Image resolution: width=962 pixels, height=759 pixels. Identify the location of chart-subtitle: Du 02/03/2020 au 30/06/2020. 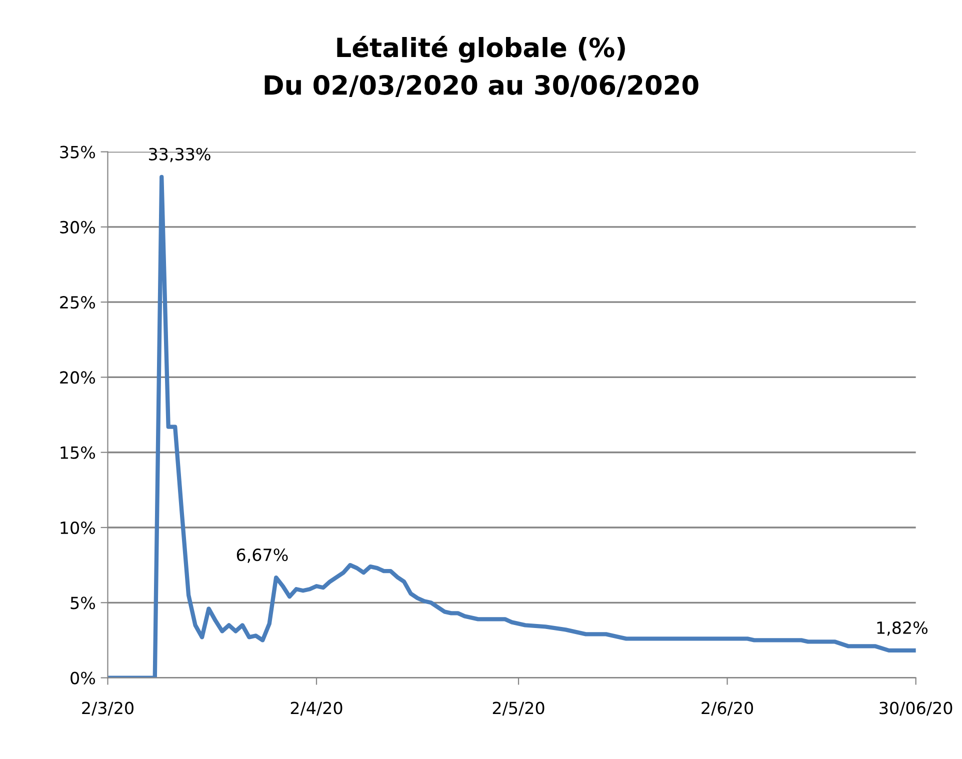
(481, 86).